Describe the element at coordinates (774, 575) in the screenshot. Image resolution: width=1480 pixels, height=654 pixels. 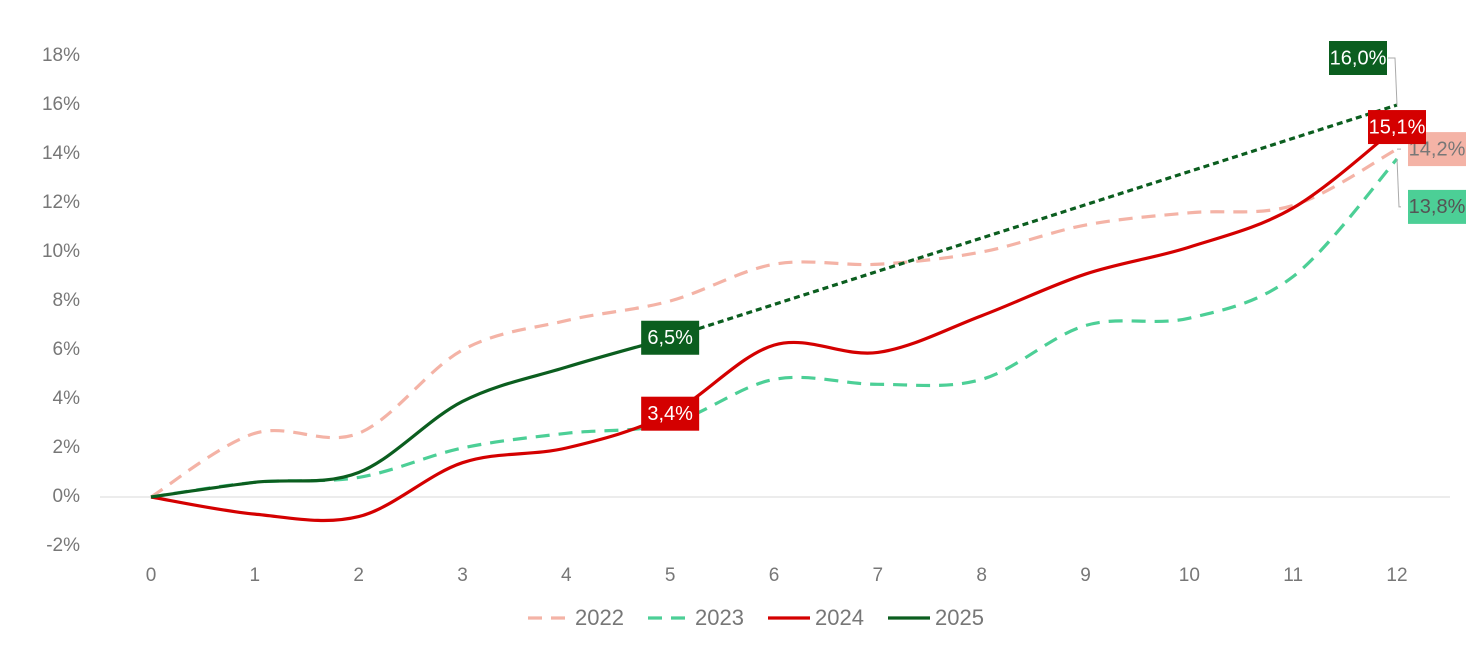
I see `x-tick-label: 6` at that location.